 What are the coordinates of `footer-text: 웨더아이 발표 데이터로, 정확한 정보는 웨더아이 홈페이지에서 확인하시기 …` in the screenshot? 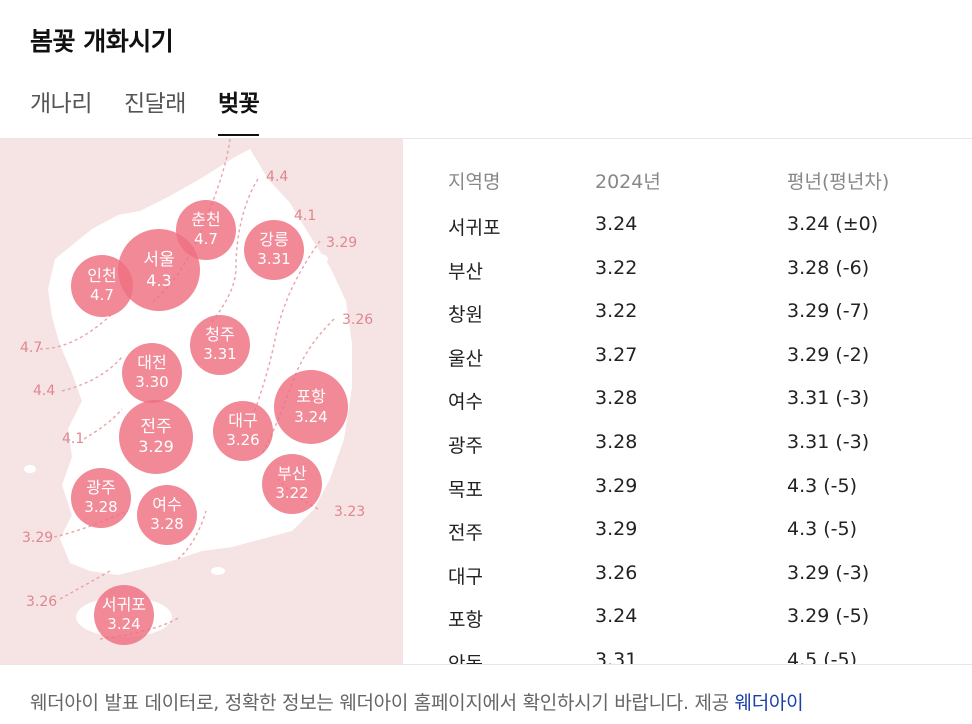 It's located at (382, 703).